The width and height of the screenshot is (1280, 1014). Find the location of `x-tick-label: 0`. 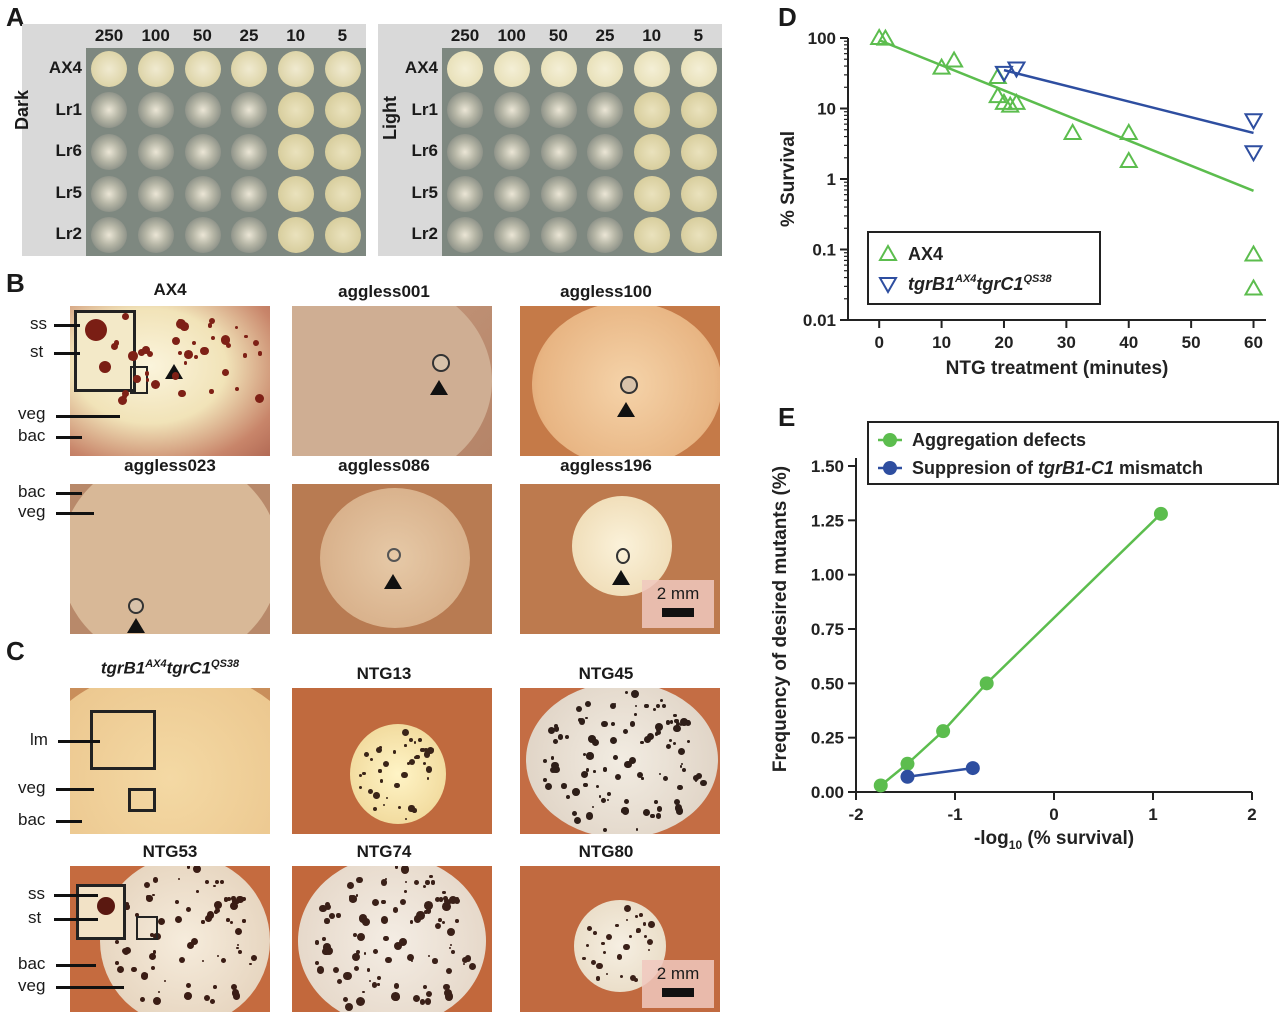

x-tick-label: 0 is located at coordinates (878, 342).